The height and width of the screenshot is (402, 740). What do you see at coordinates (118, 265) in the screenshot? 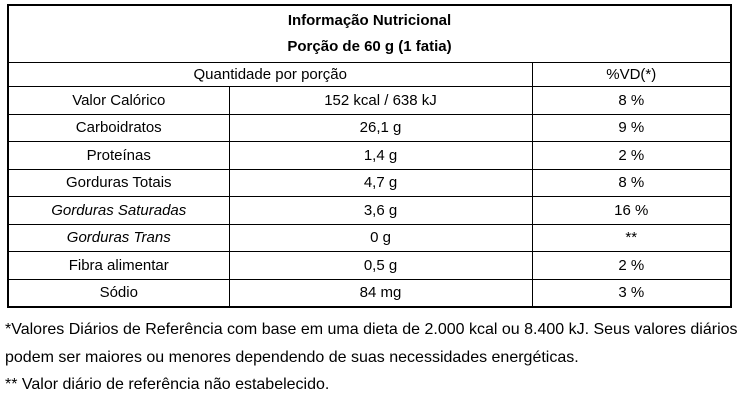
I see `nutrient-name-cell: Fibra alimentar` at bounding box center [118, 265].